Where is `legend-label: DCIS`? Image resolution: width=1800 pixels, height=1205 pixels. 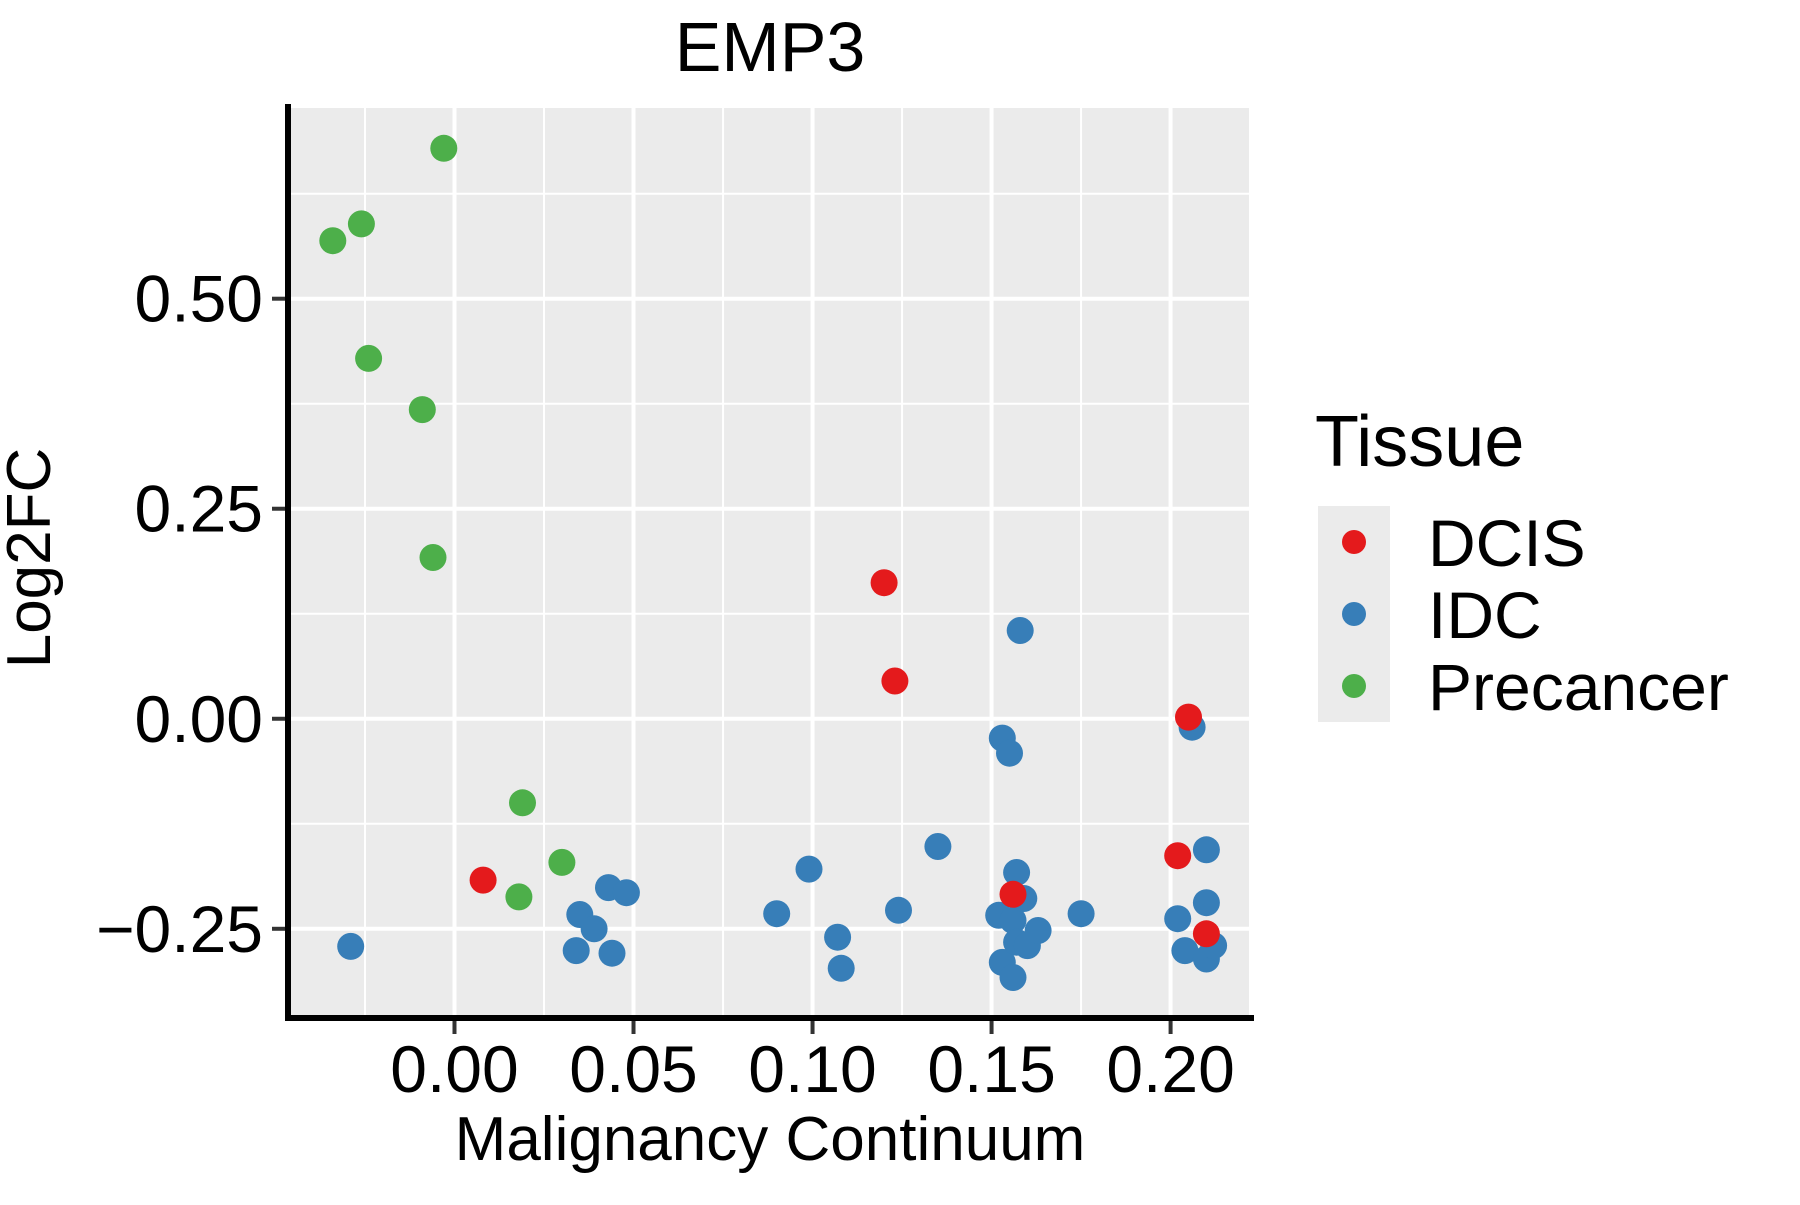
legend-label: DCIS is located at coordinates (1507, 543).